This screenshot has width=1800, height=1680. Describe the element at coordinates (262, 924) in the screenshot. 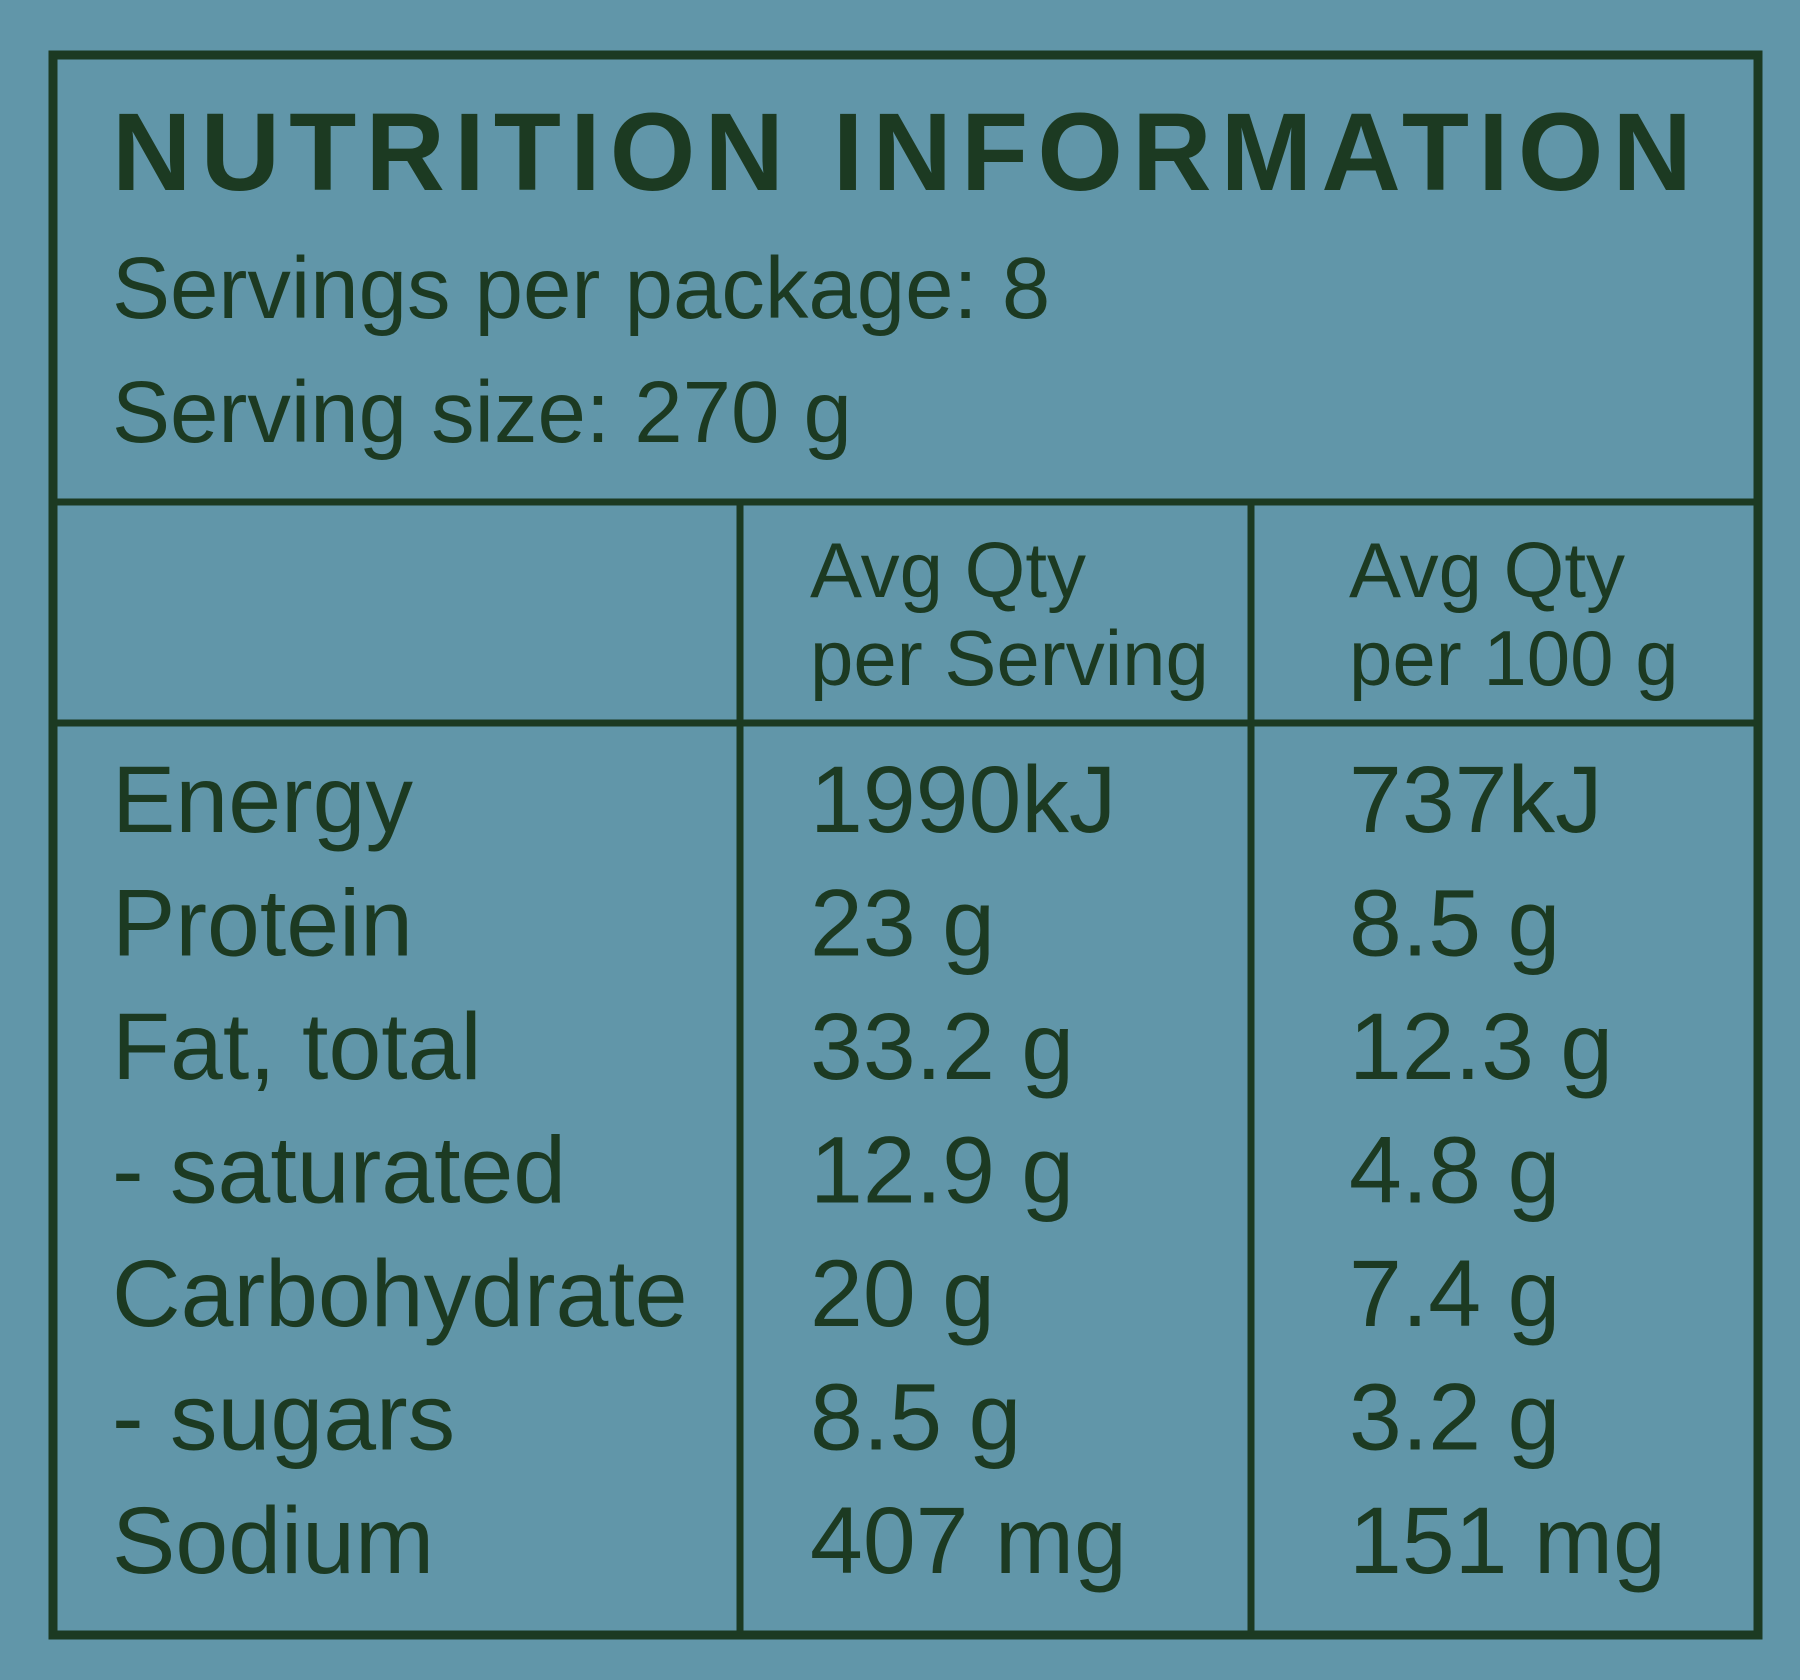

I see `nutrient-label: Protein` at that location.